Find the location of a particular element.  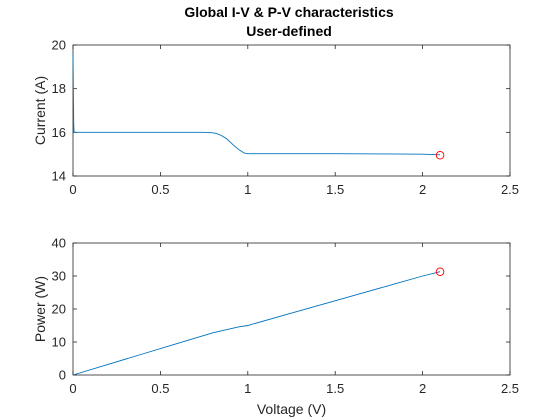

pv-x-tick-label: 2 is located at coordinates (422, 388).